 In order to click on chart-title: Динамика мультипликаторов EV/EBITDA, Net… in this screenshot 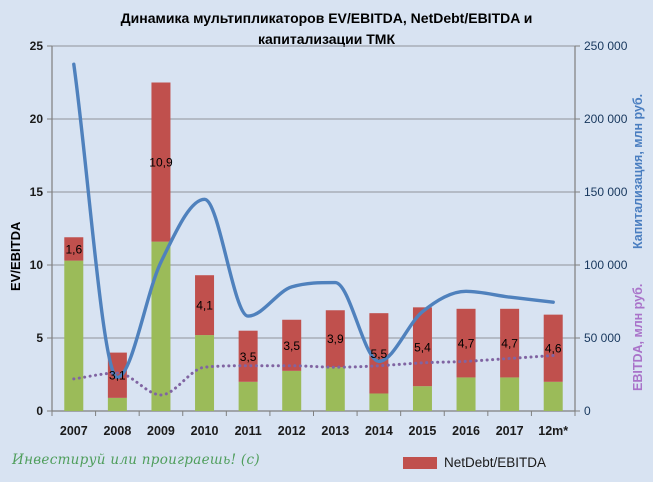, I will do `click(326, 29)`.